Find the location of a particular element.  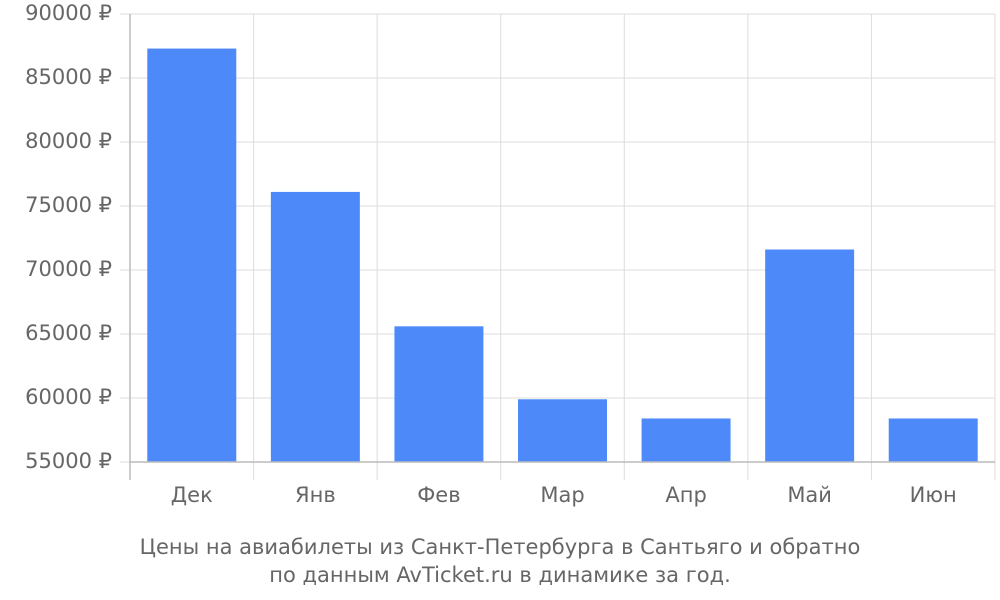

x-tick-label: Дек is located at coordinates (192, 495).